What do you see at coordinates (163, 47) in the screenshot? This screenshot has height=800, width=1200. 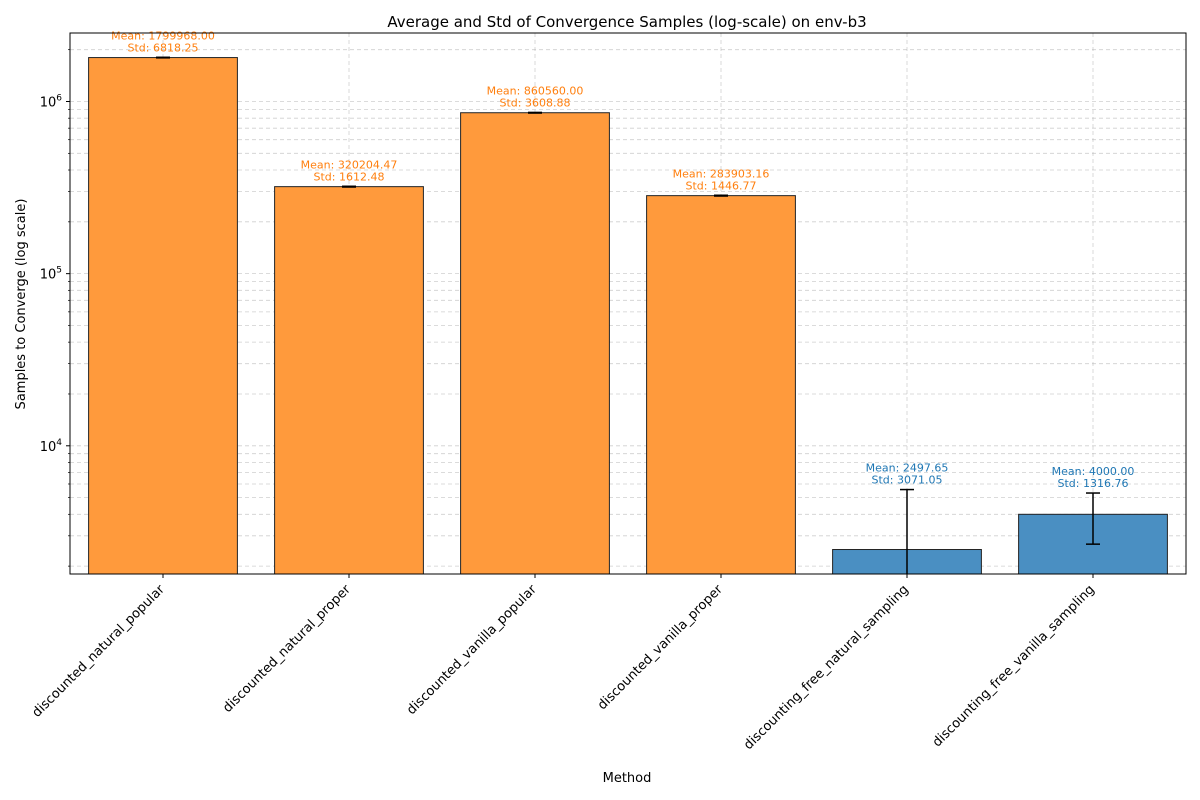 I see `std-label: Std: 6818.25` at bounding box center [163, 47].